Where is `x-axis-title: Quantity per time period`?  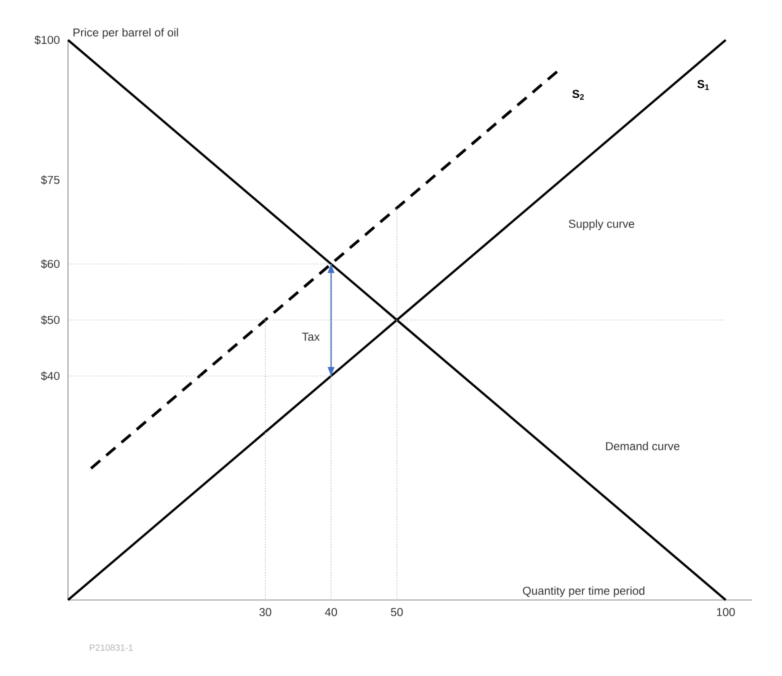 x-axis-title: Quantity per time period is located at coordinates (583, 592).